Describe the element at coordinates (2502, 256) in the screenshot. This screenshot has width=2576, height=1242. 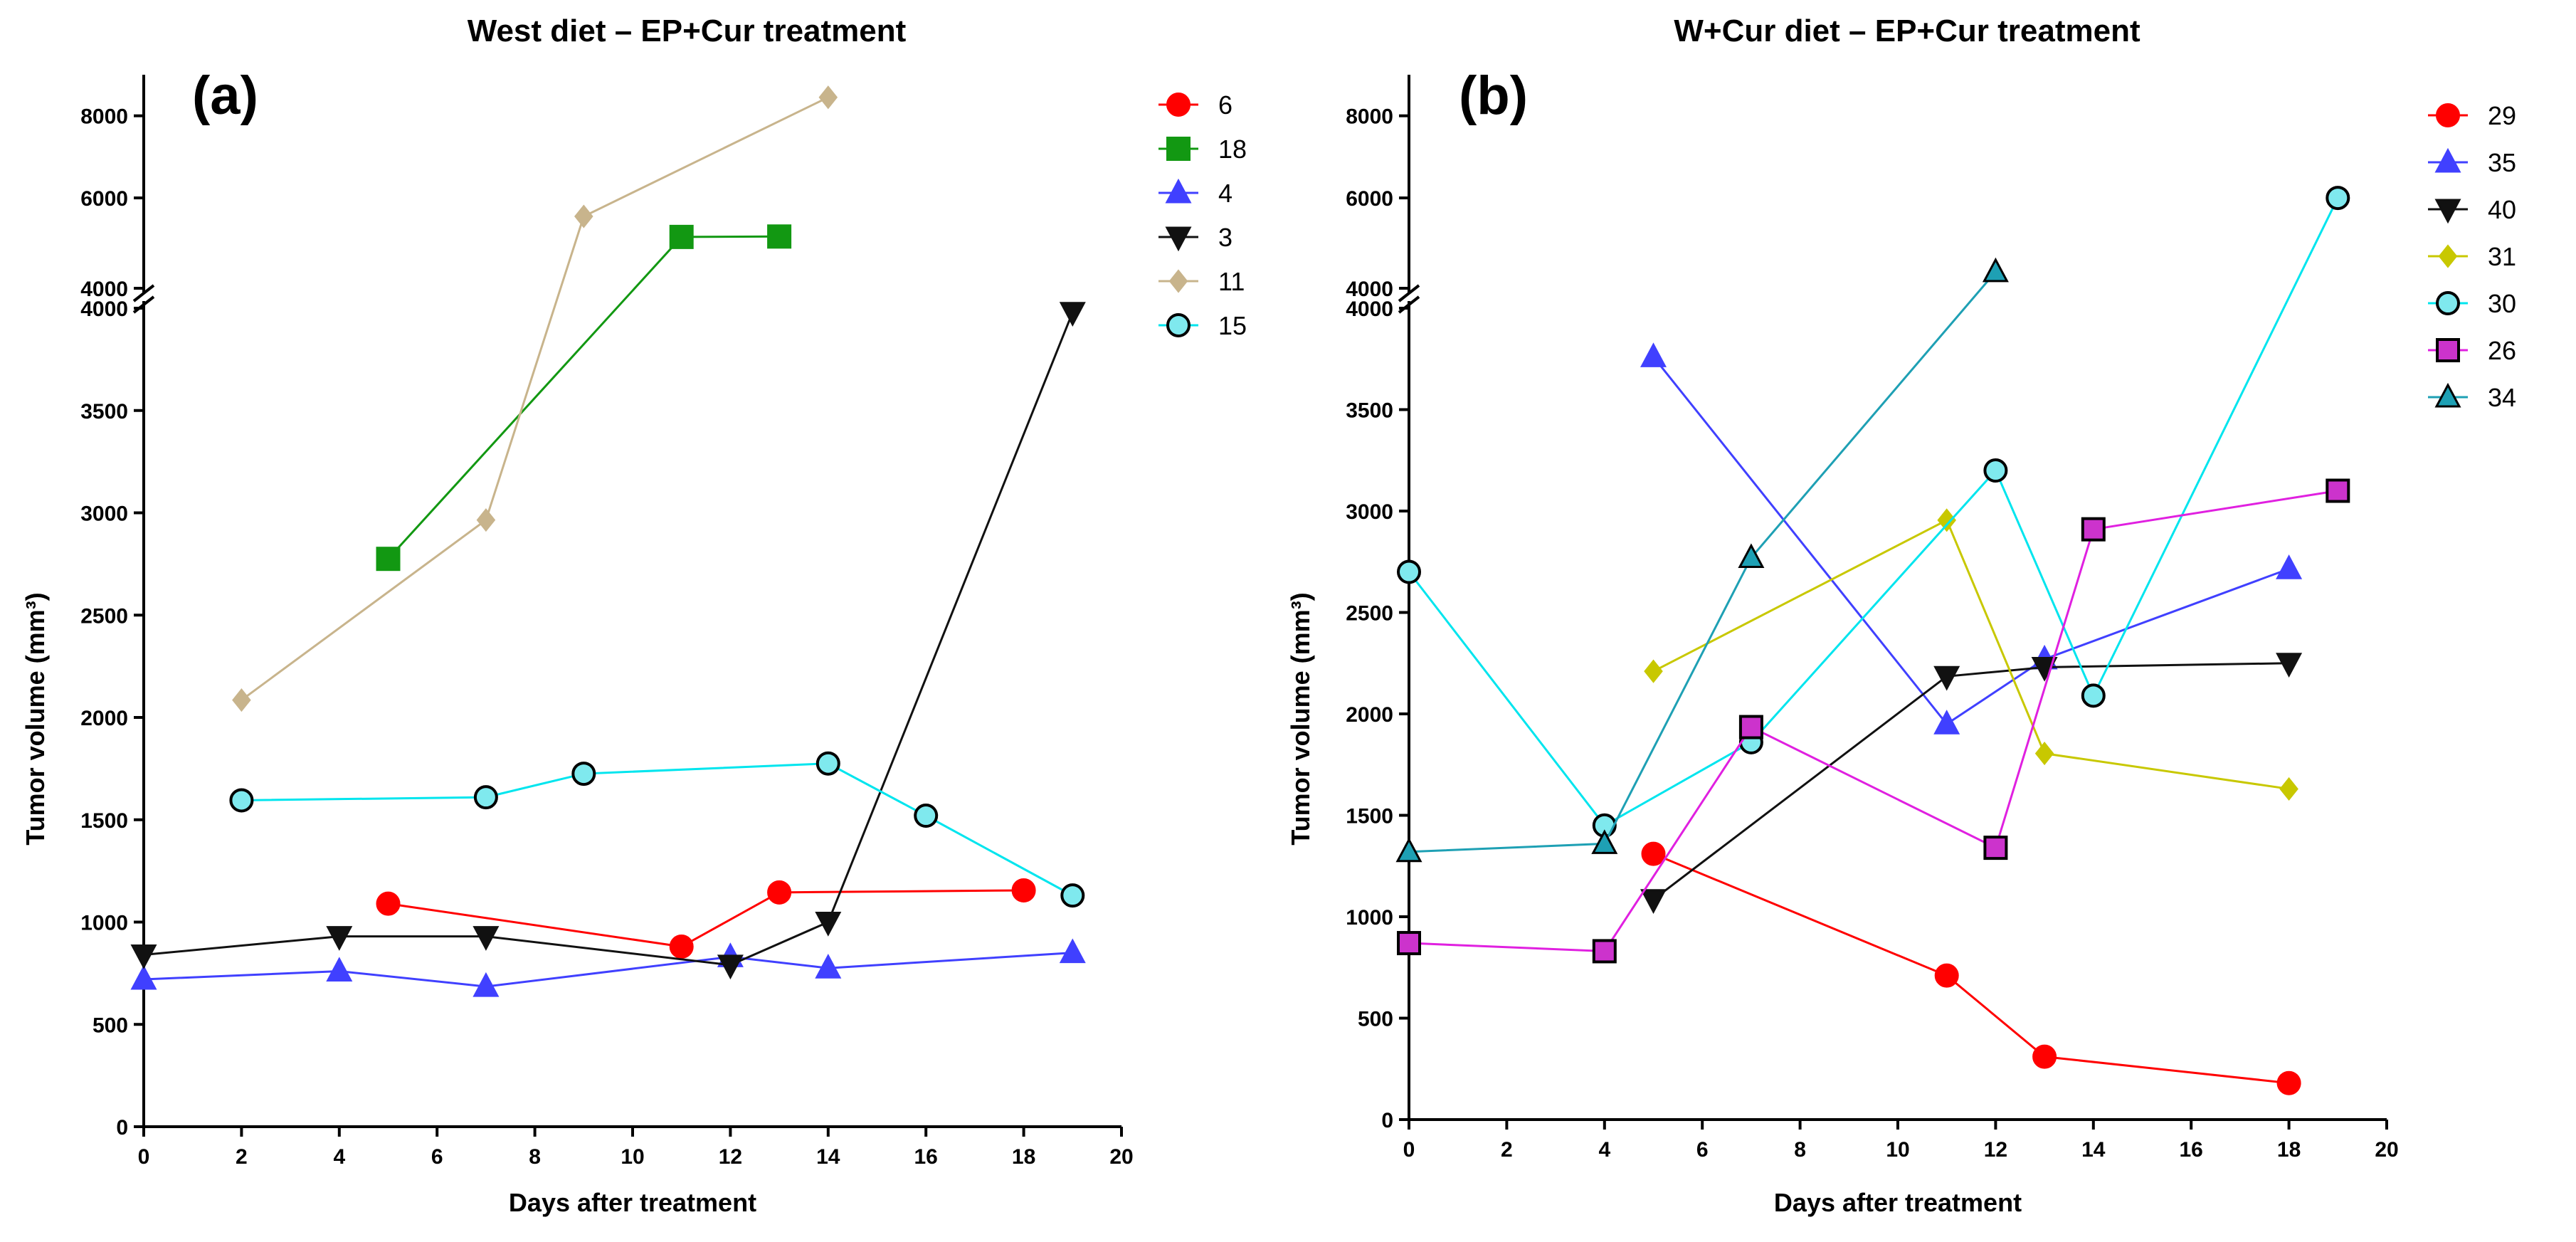
I see `legend-label: 31` at that location.